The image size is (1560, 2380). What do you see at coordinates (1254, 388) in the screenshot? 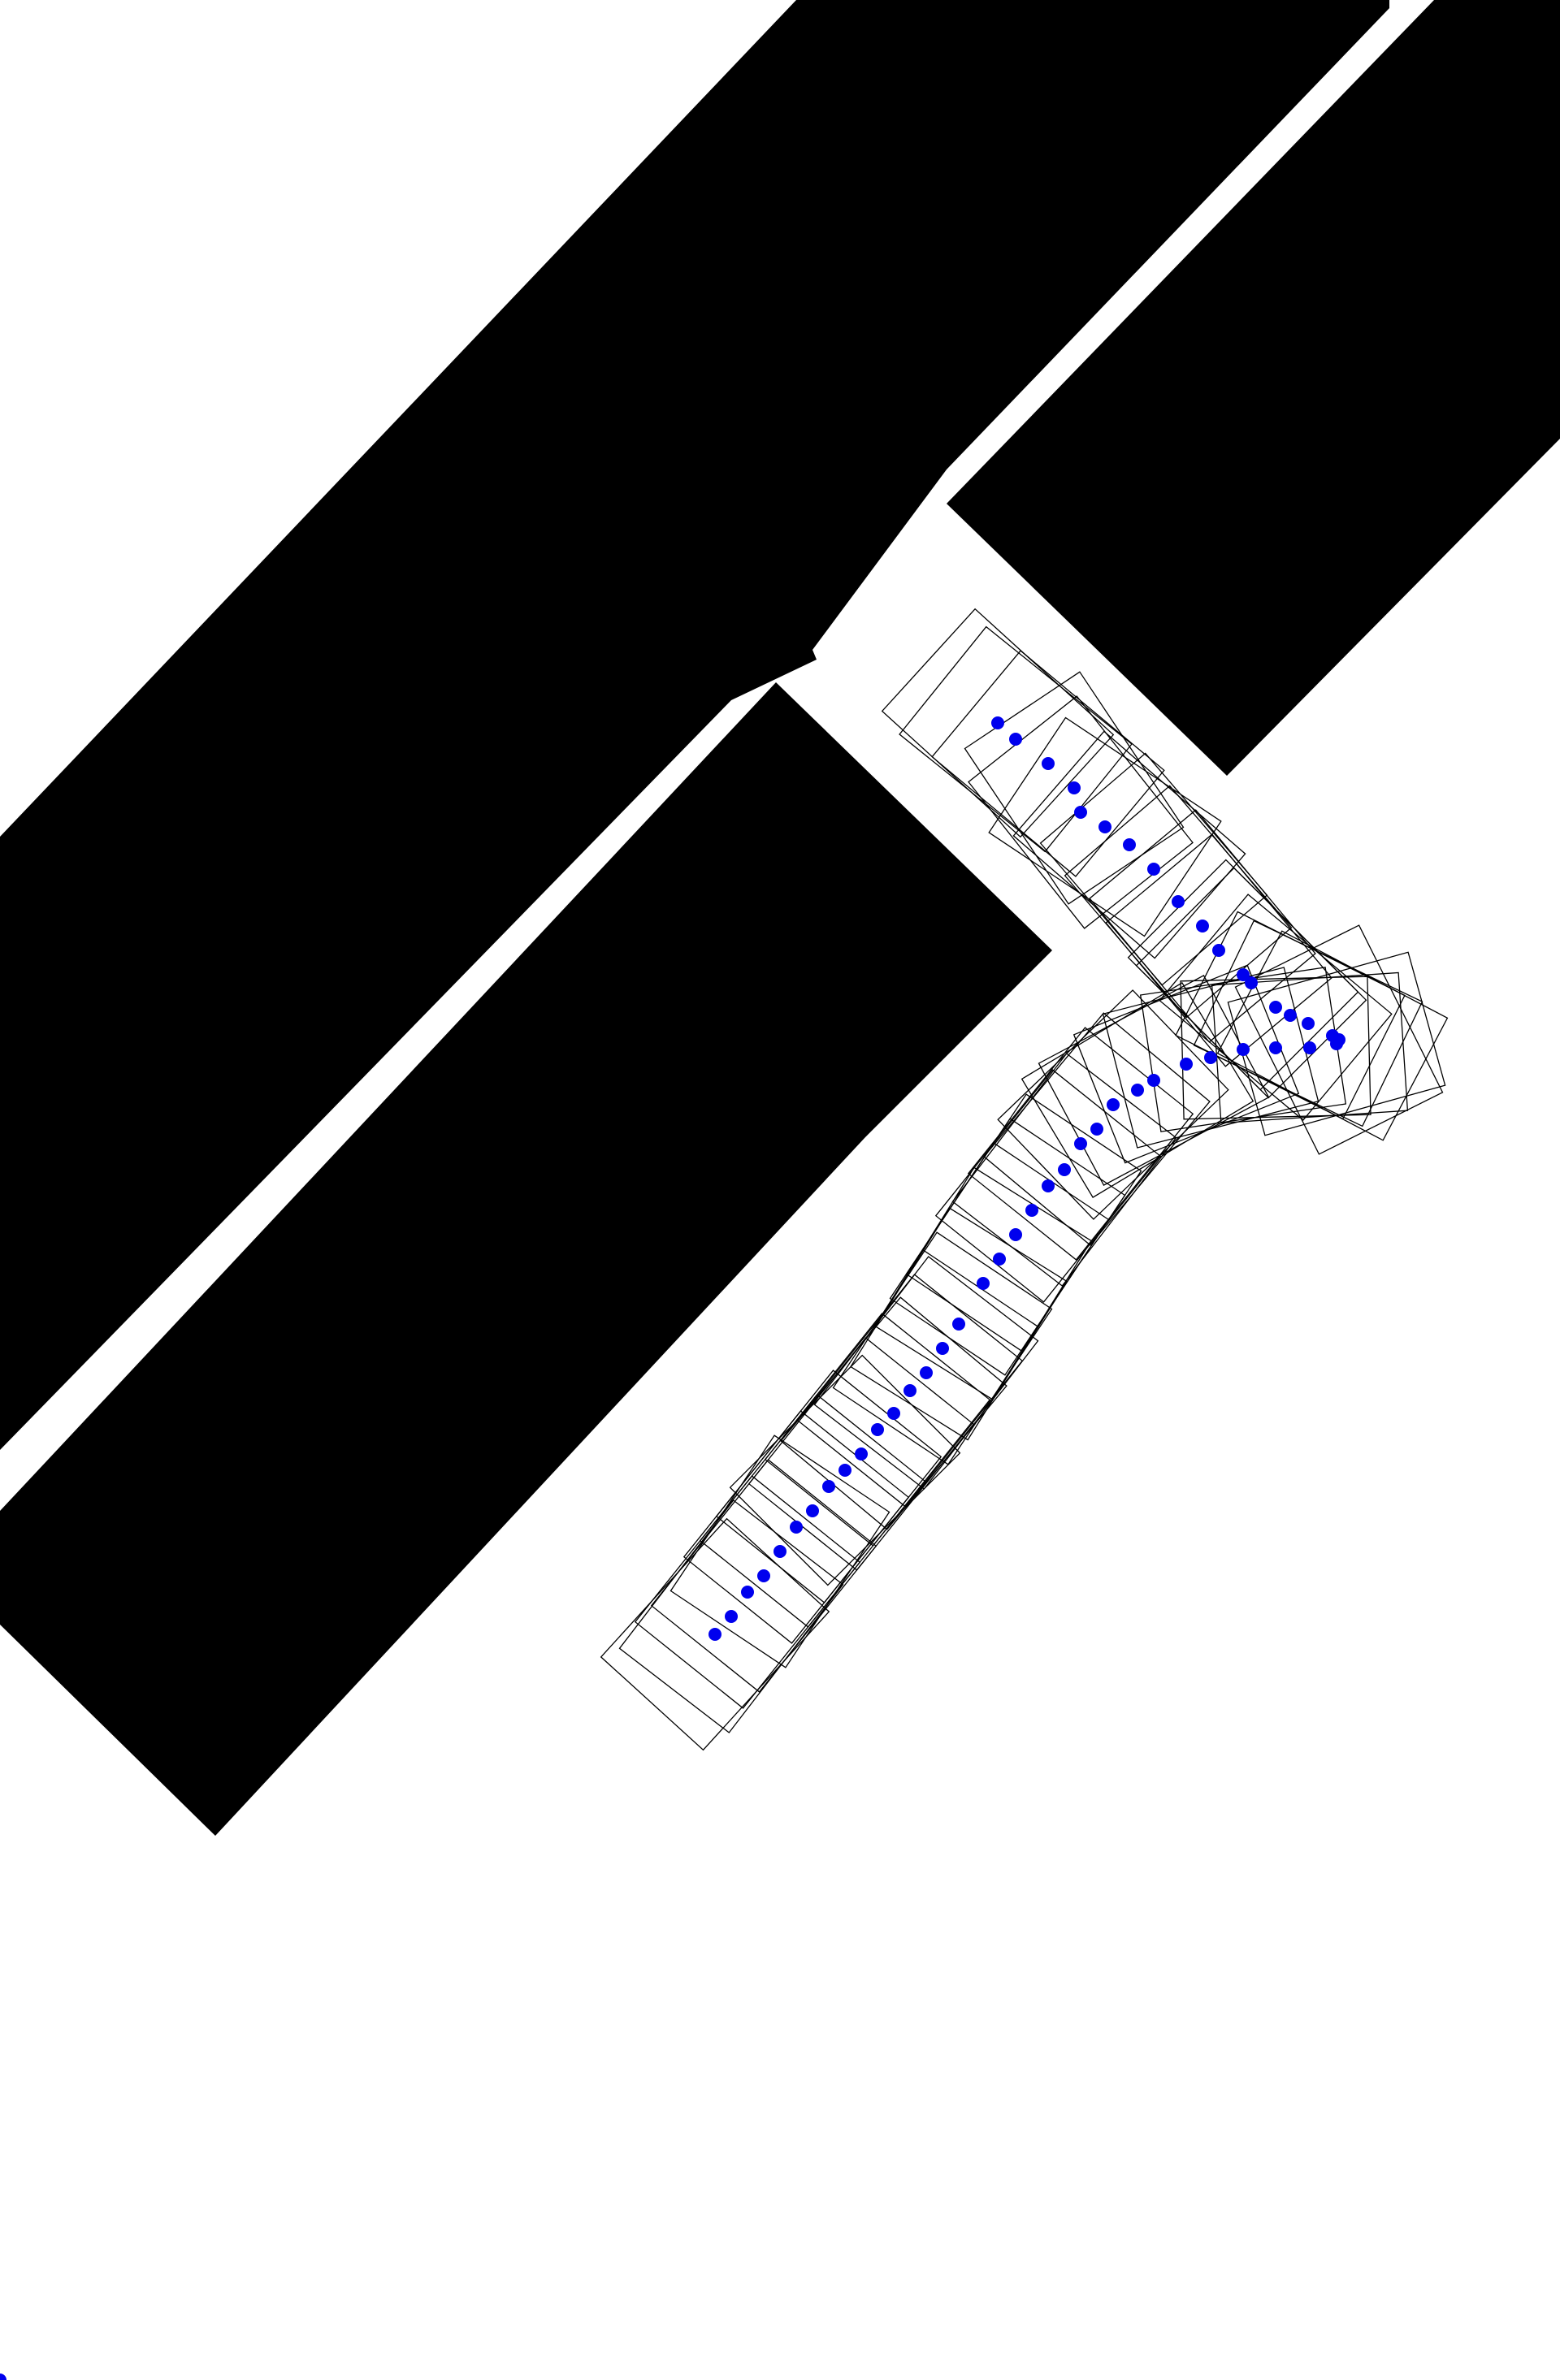
I see `obstacle-upper-right-slab` at bounding box center [1254, 388].